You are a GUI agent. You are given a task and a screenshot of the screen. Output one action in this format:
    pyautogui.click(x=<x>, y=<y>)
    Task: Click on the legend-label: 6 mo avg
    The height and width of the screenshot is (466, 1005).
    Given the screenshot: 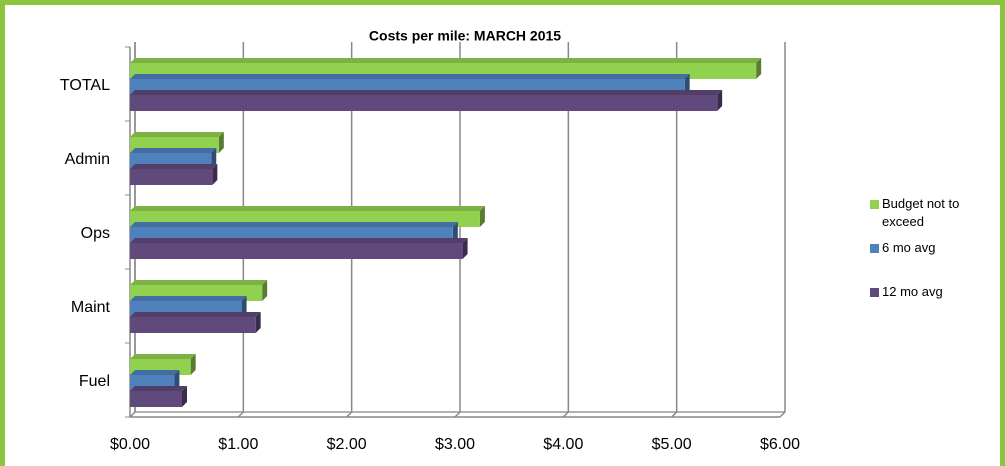 What is the action you would take?
    pyautogui.click(x=909, y=247)
    